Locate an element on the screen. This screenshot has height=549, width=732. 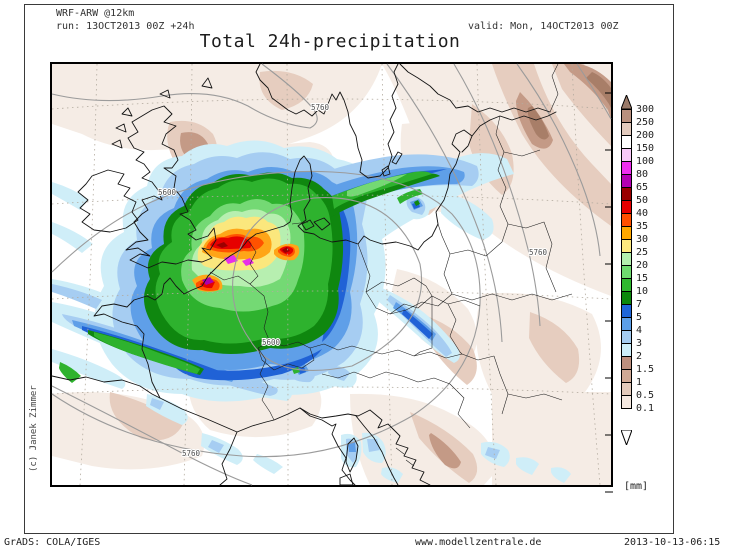
colorbar-level-label: 7 is located at coordinates (639, 304).